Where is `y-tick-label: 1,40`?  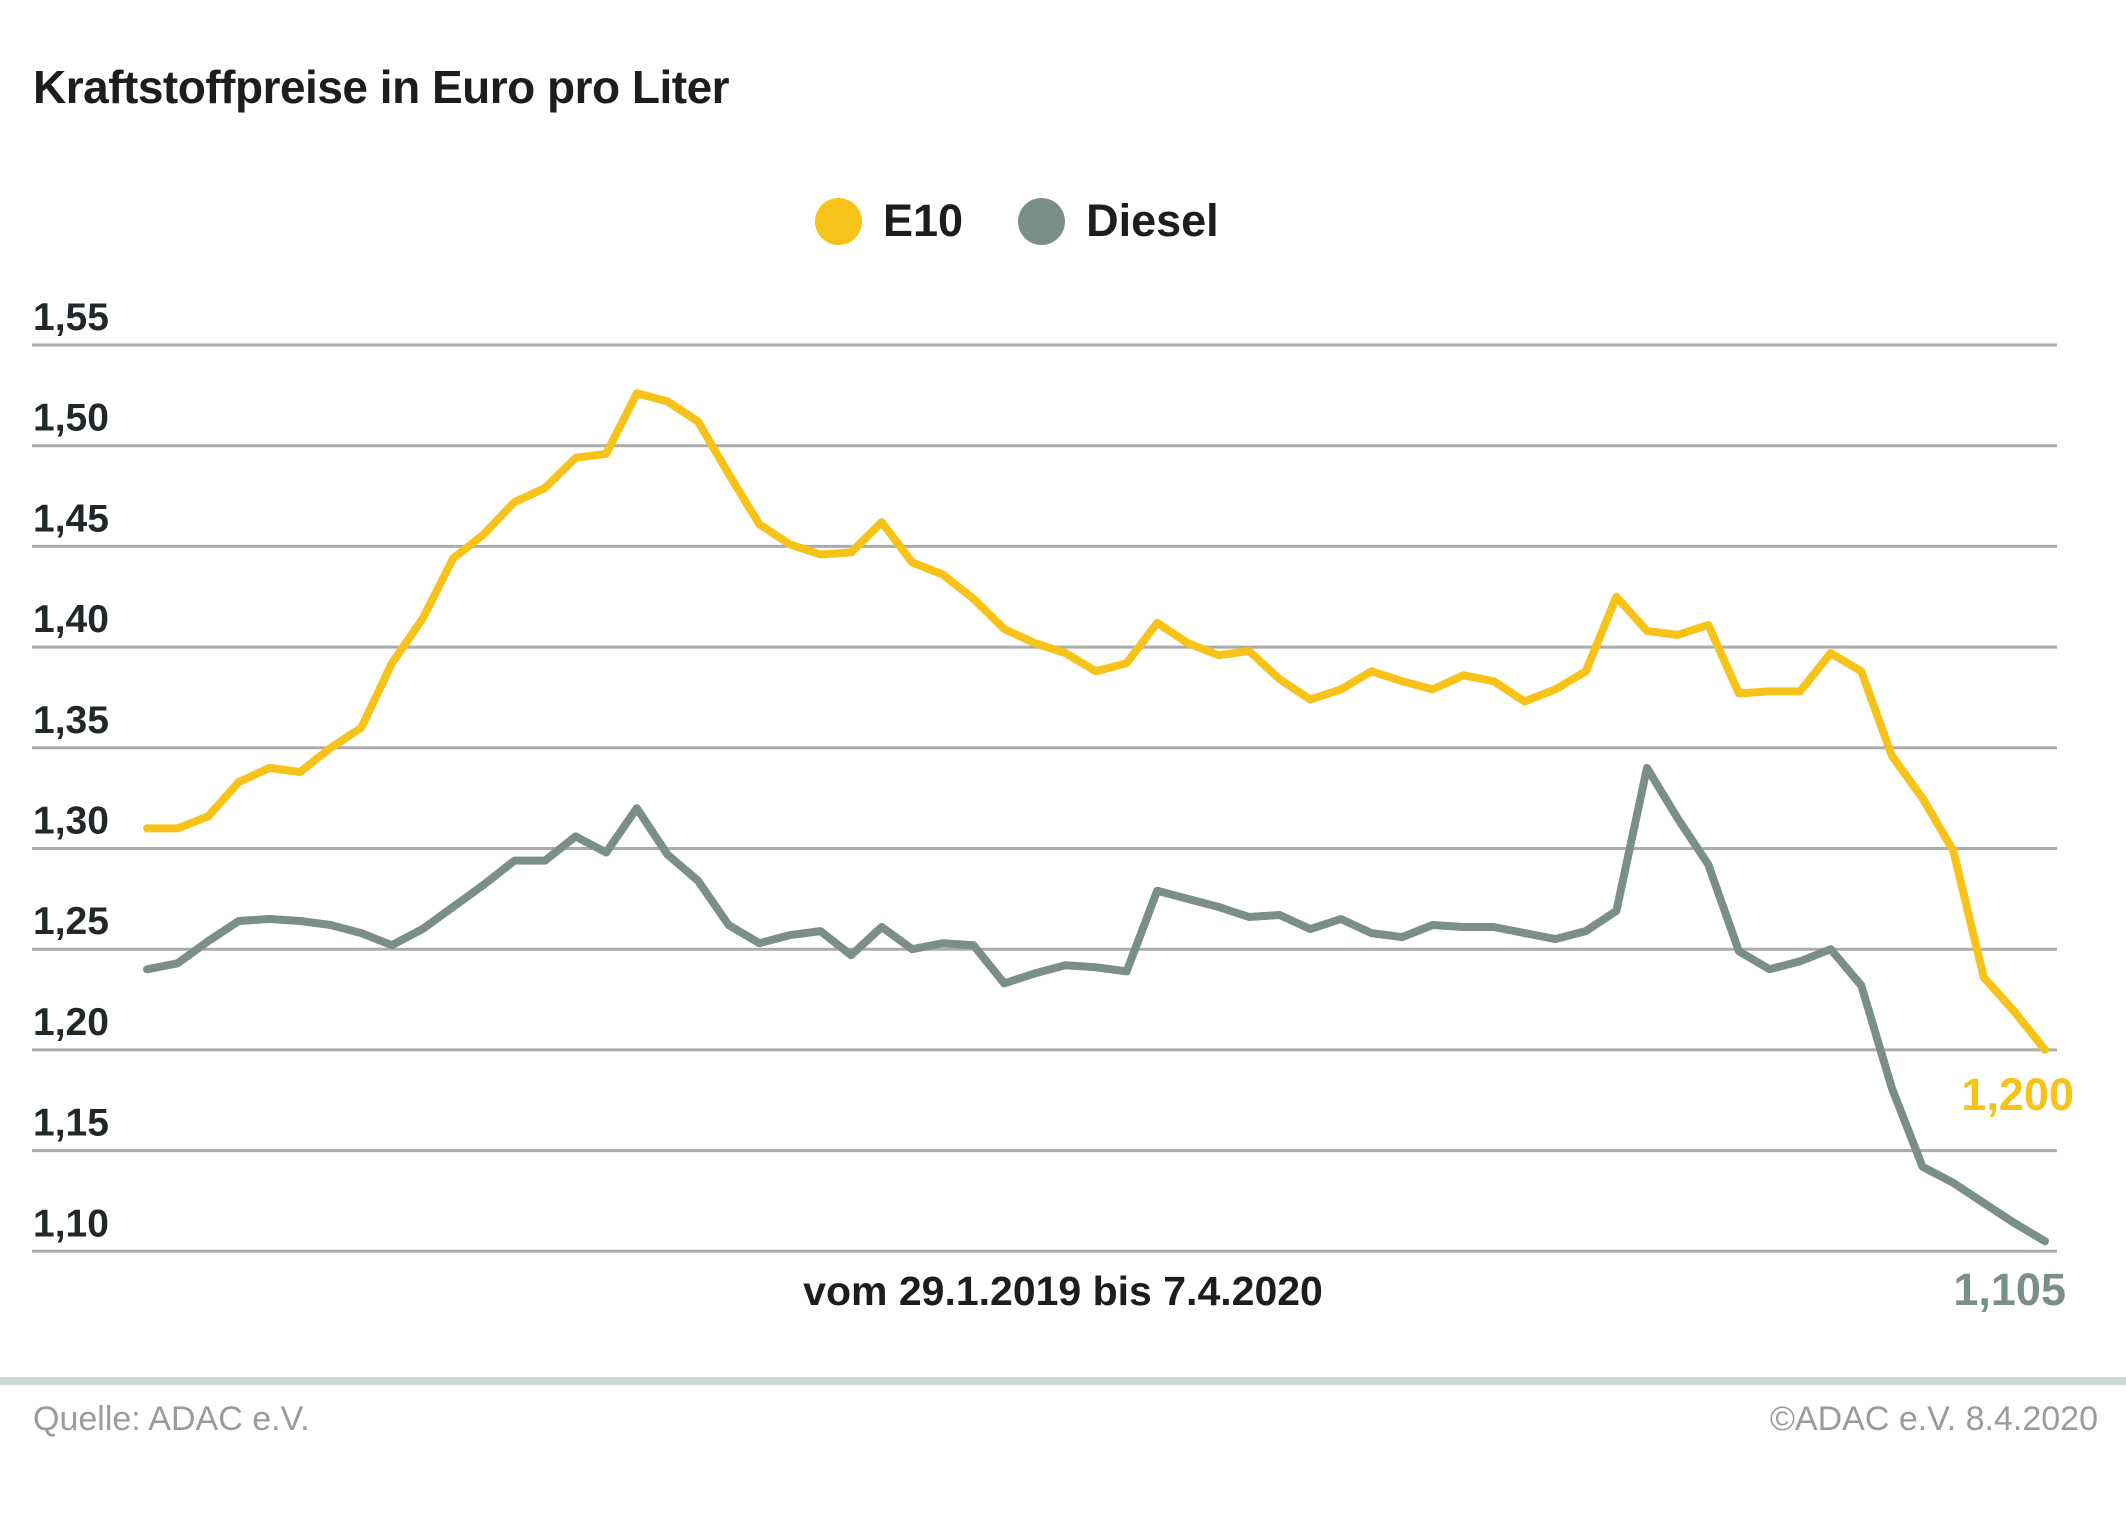
y-tick-label: 1,40 is located at coordinates (71, 619).